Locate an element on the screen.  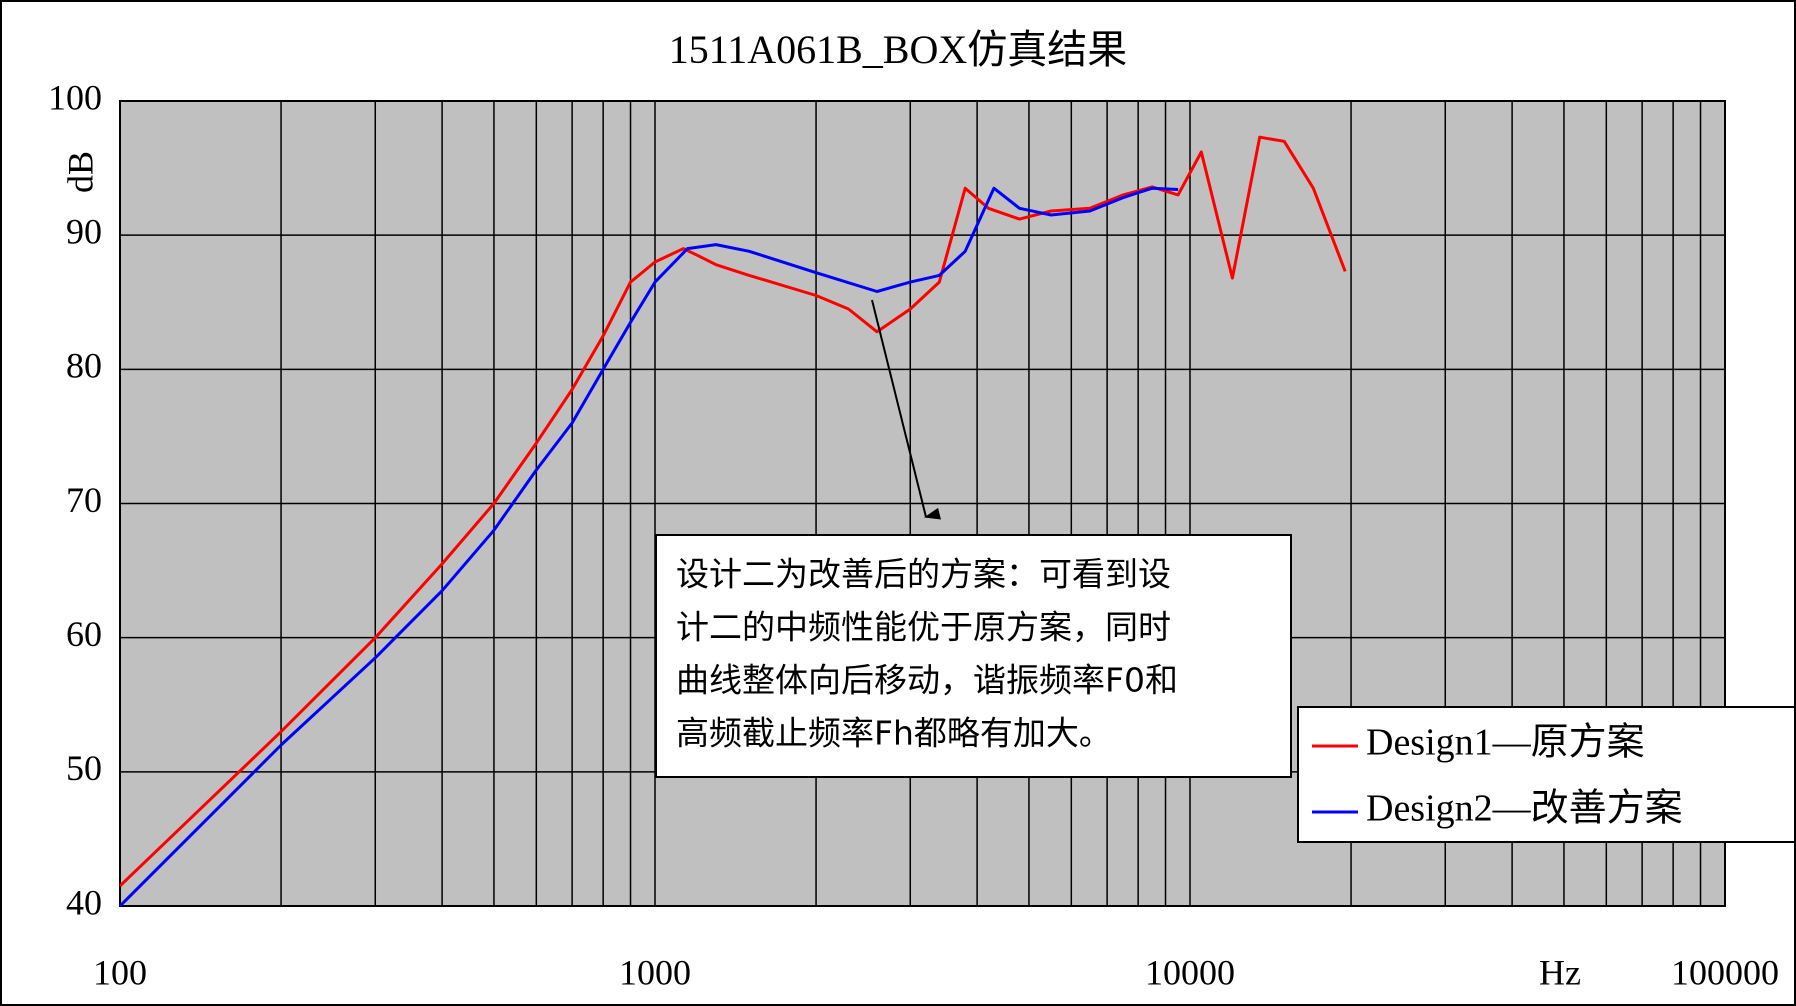
legend-entries: Design1—原方案 Design2—改善方案 is located at coordinates (1497, 776).